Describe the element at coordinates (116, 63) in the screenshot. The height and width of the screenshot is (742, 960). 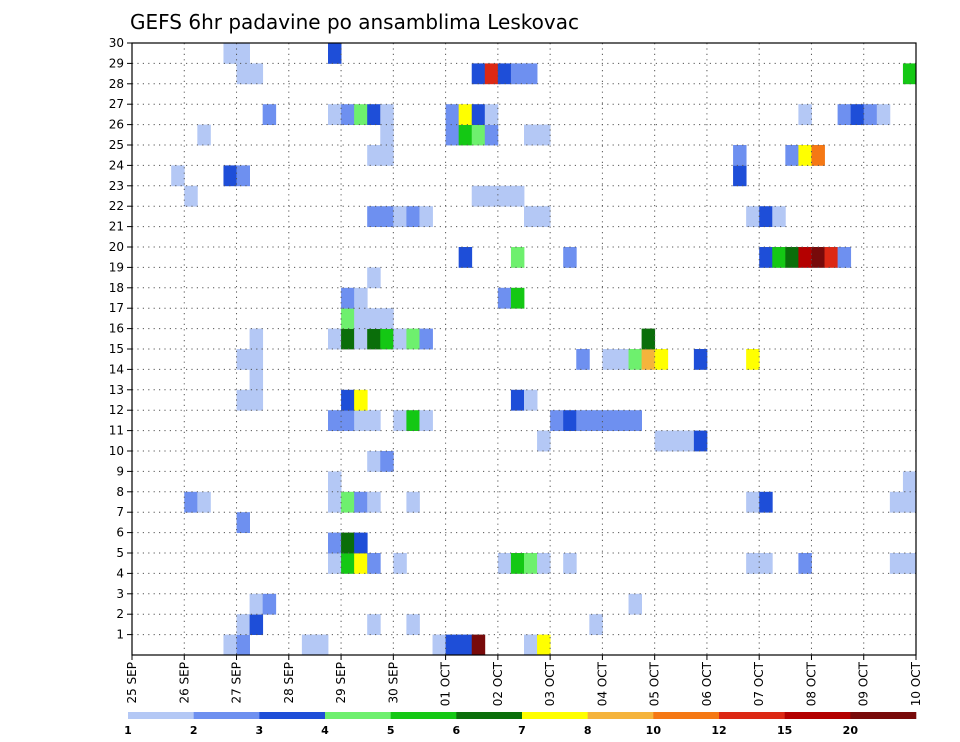
I see `y-tick-label: 29` at that location.